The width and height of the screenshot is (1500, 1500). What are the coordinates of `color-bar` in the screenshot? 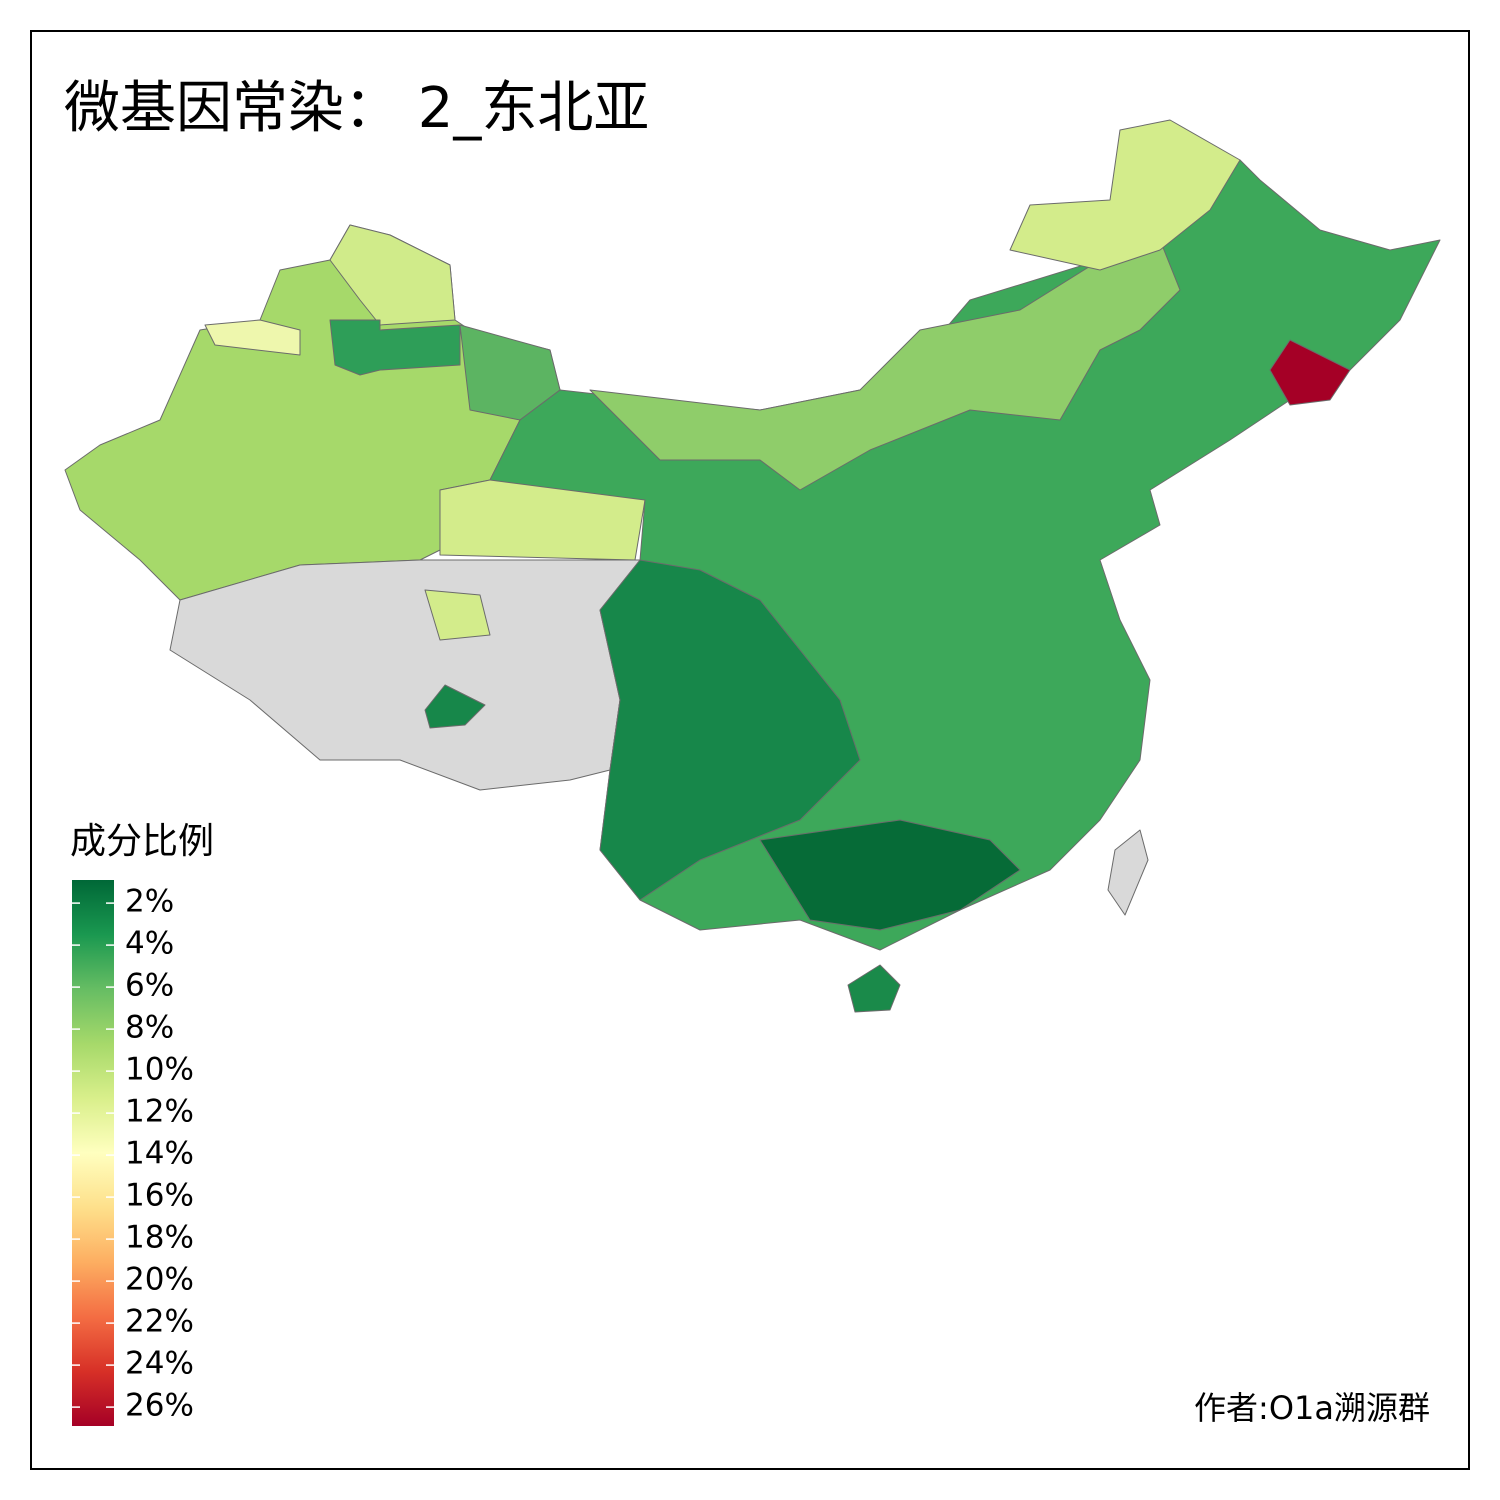 It's located at (93, 1153).